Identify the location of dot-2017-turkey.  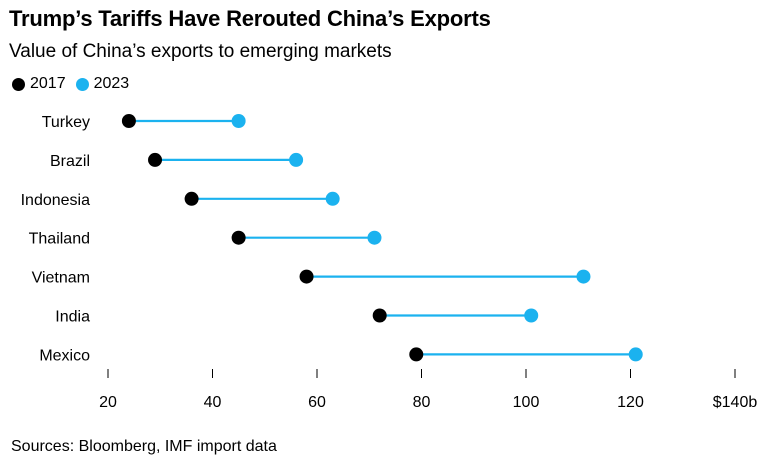
(128, 121).